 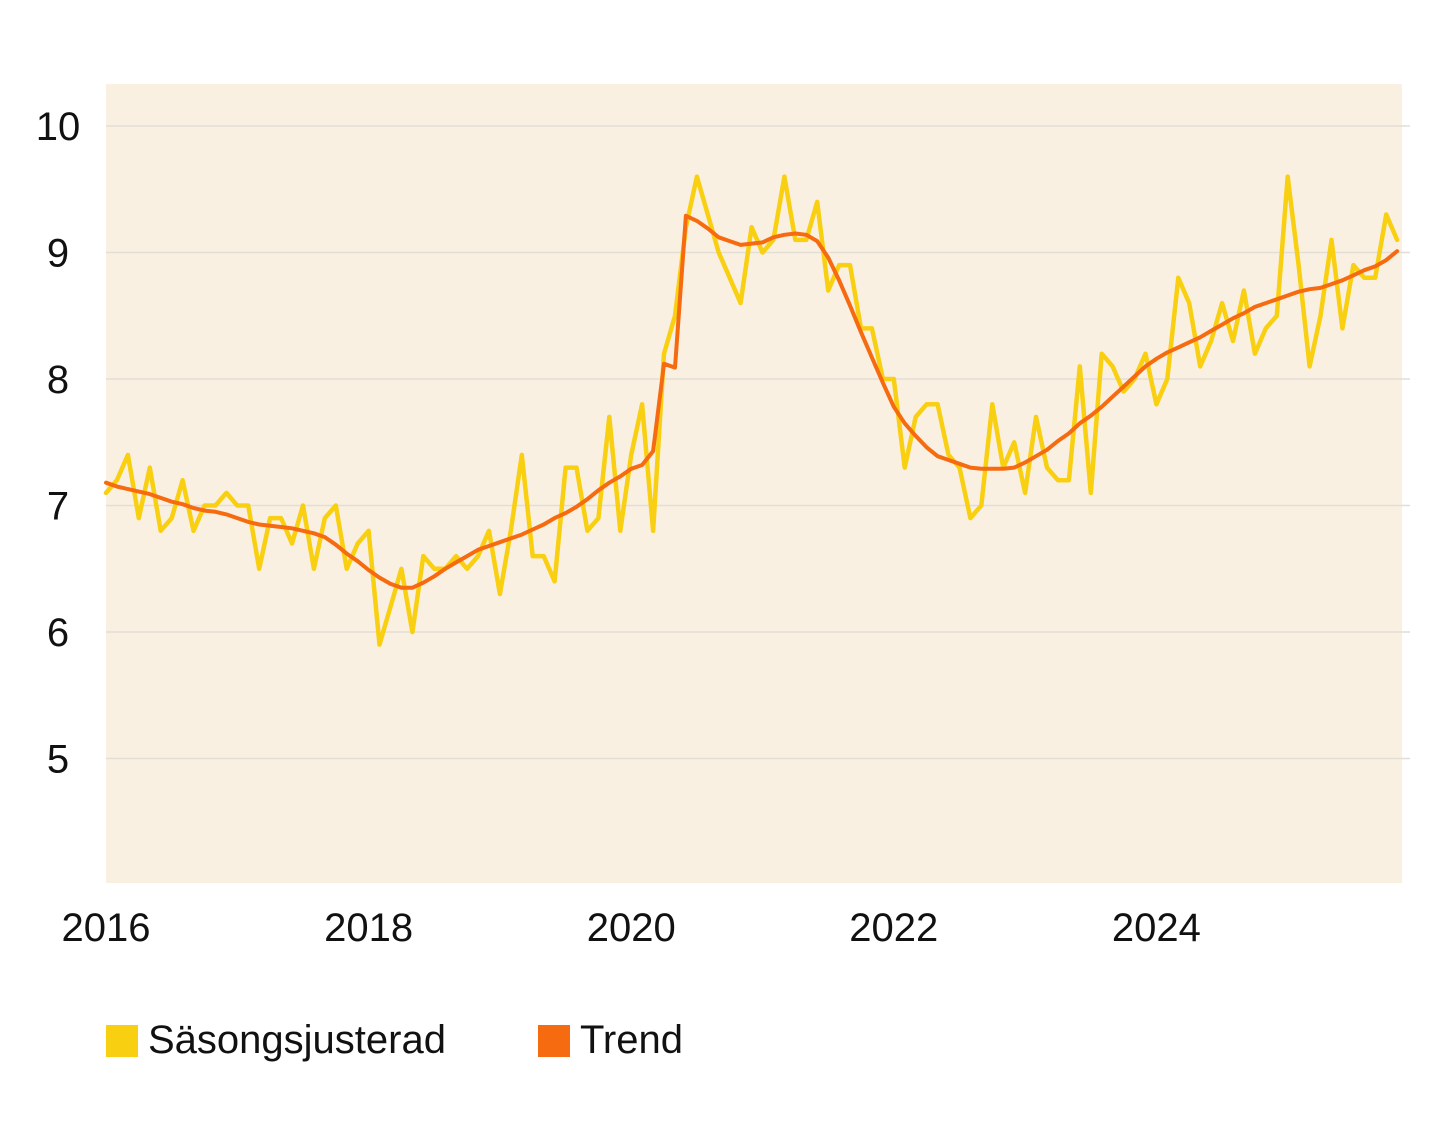 I want to click on x-tick-label: 2024, so click(x=1156, y=928).